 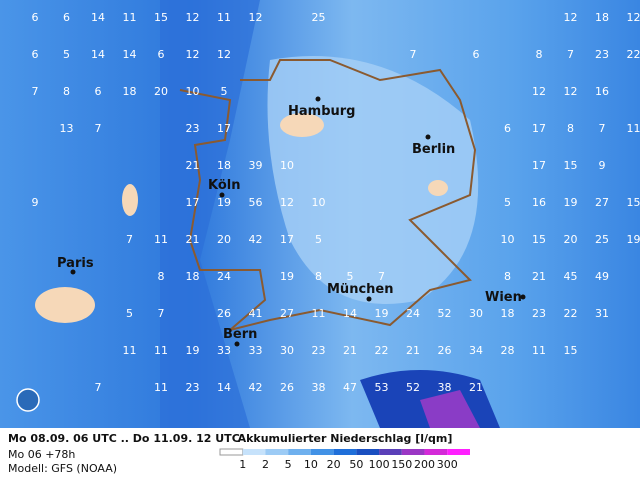 I want to click on city-label: Paris, so click(x=75, y=263).